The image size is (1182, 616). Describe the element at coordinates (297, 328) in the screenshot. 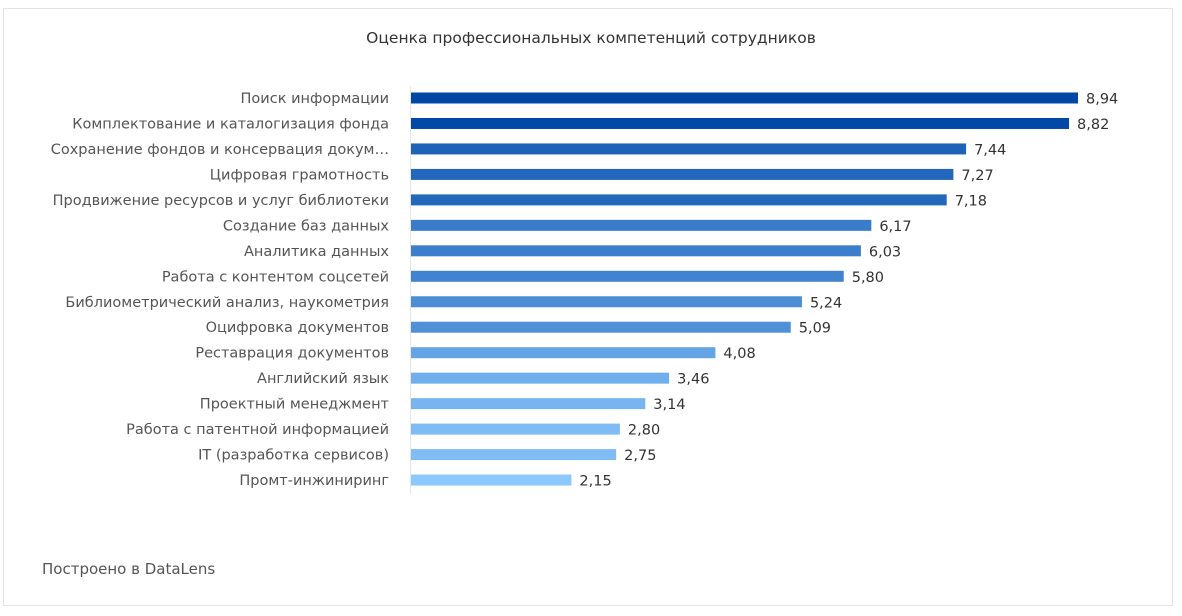

I see `category-label: Оцифровка документов` at that location.